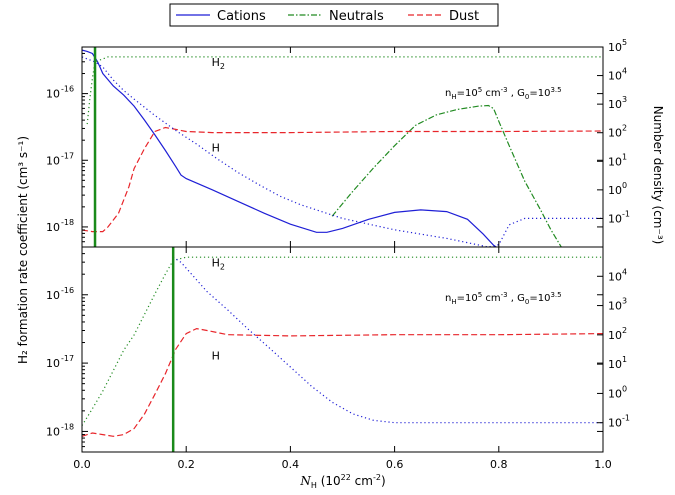 The image size is (675, 495). What do you see at coordinates (23, 250) in the screenshot?
I see `y-axis-label-left: H₂ formation rate coefficient (cm³ s⁻¹)` at bounding box center [23, 250].